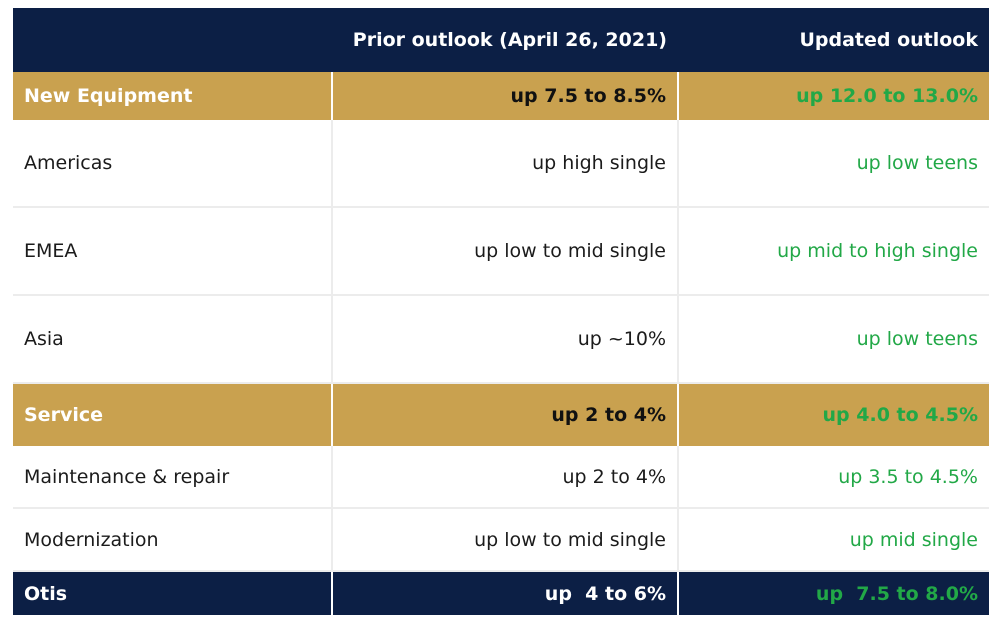  What do you see at coordinates (504, 164) in the screenshot?
I see `prior-value: up high single` at bounding box center [504, 164].